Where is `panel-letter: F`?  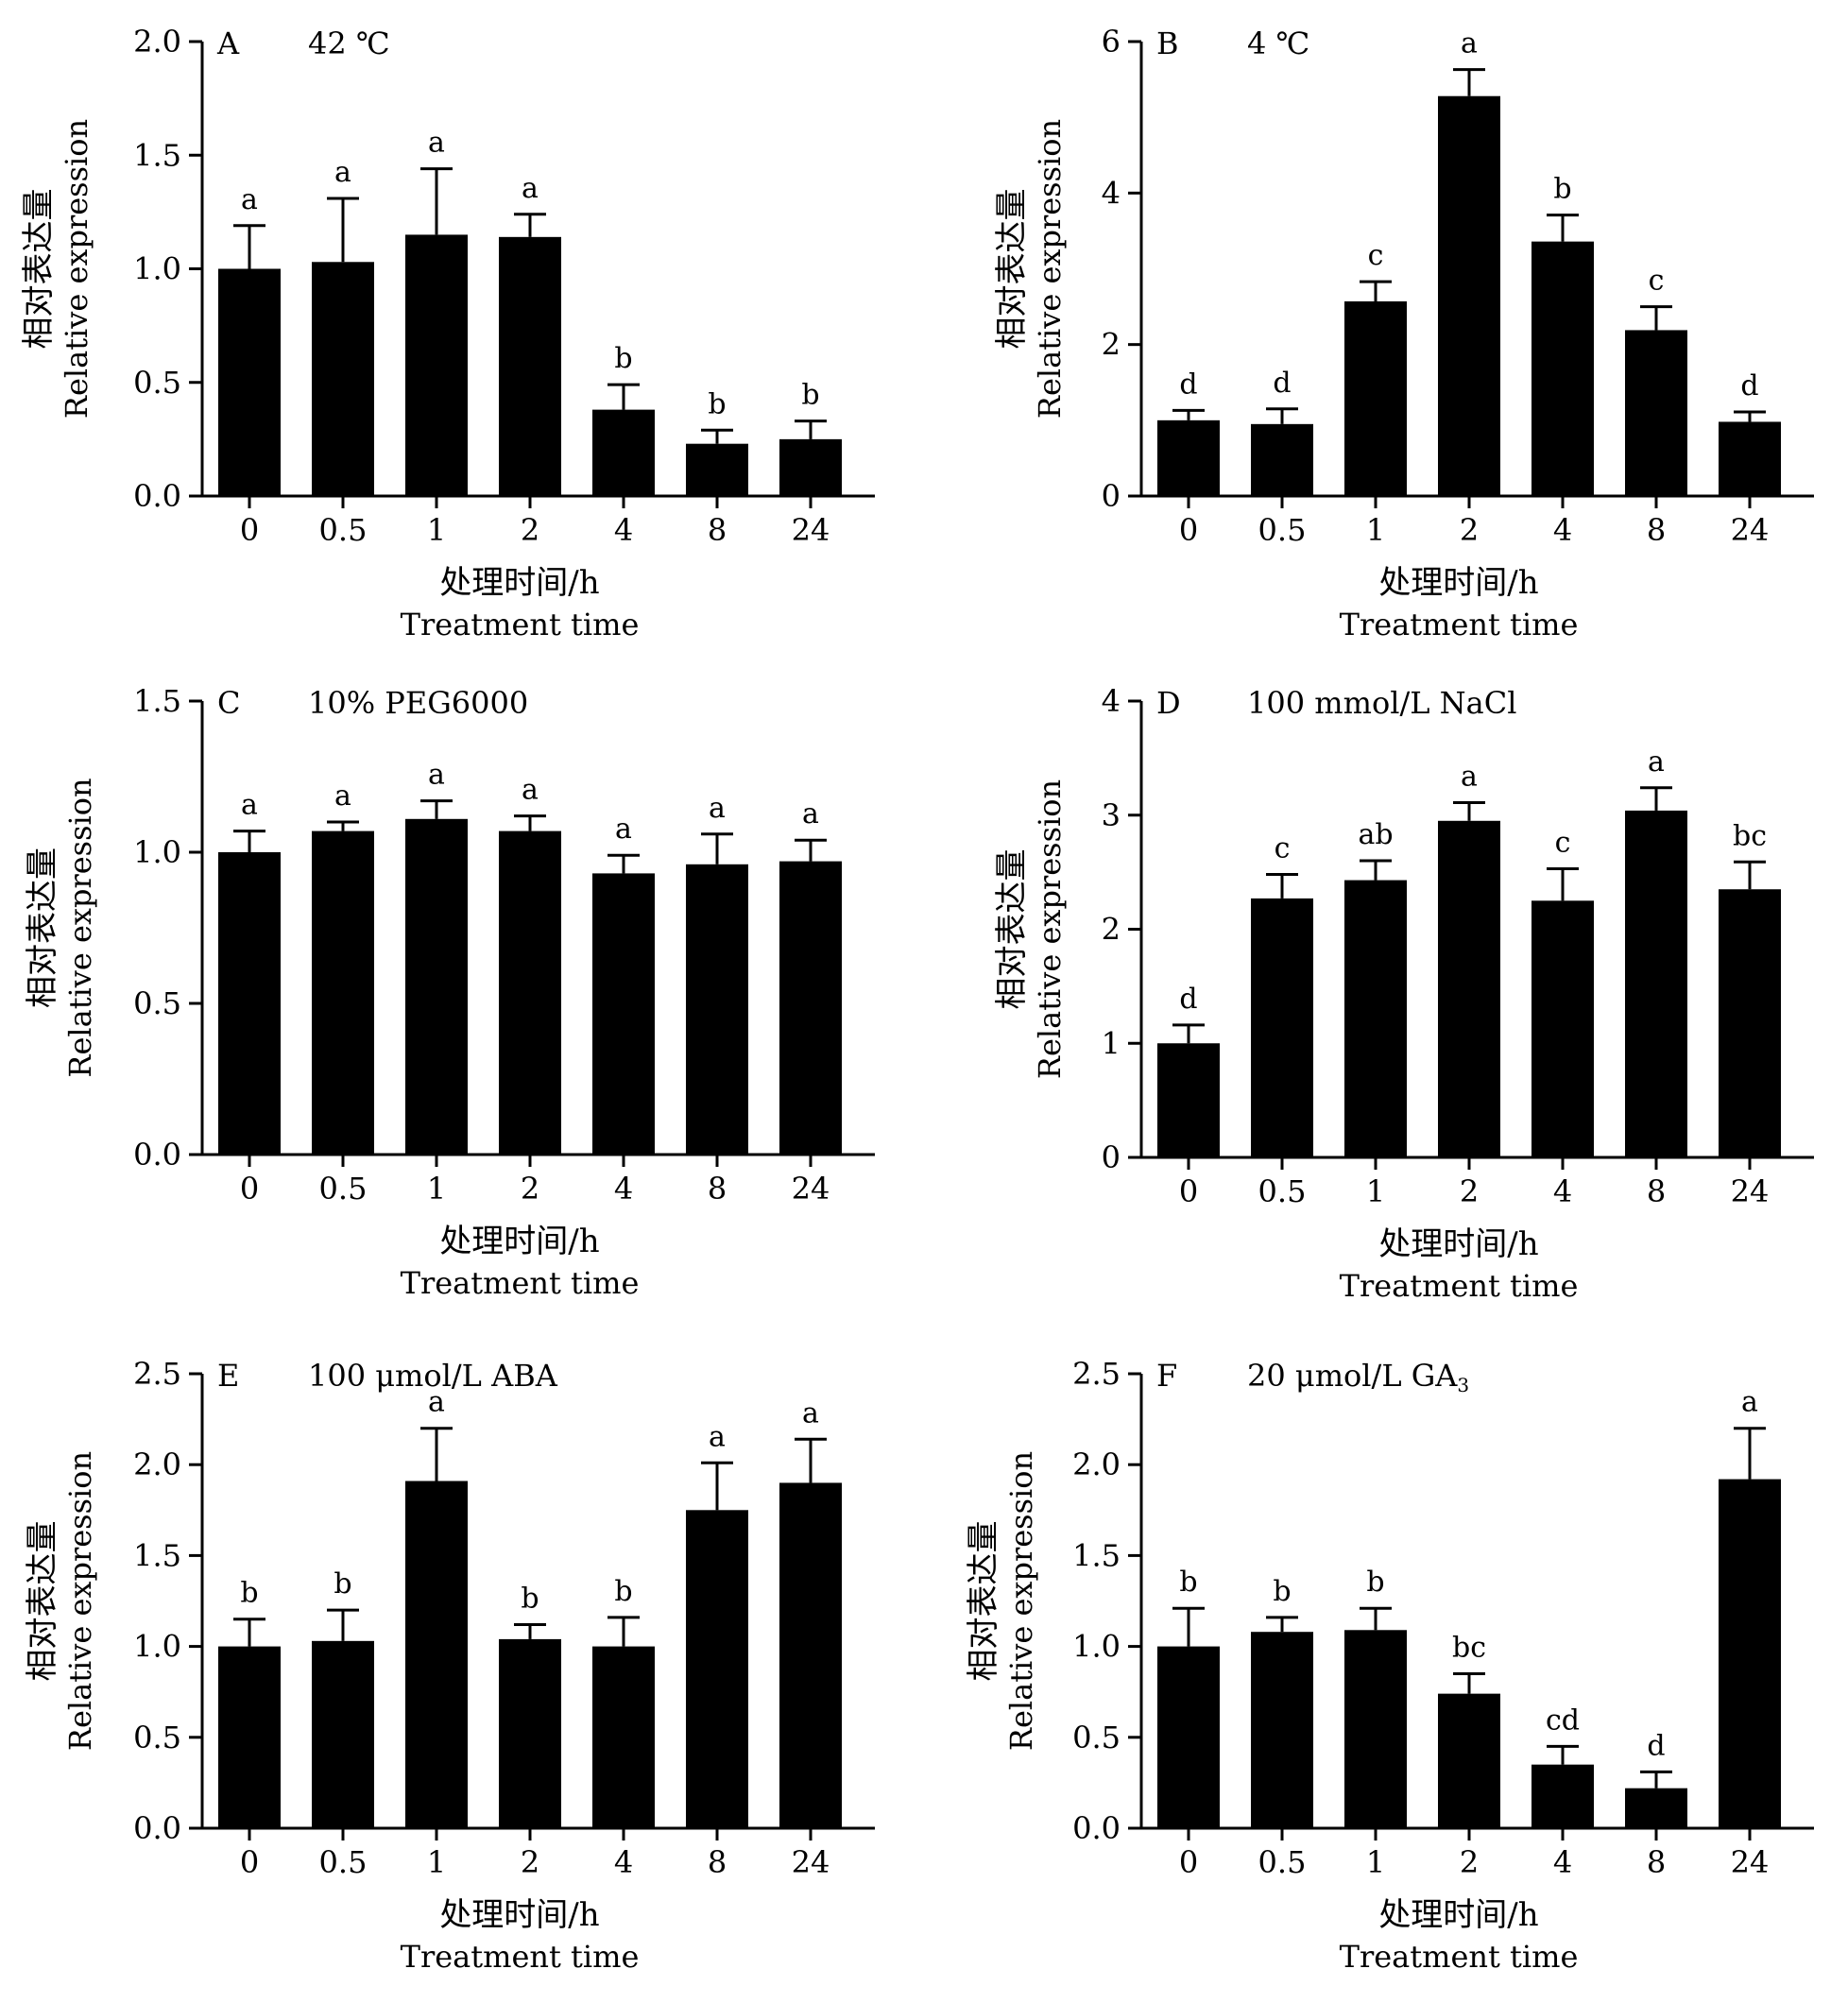 panel-letter: F is located at coordinates (1166, 1376).